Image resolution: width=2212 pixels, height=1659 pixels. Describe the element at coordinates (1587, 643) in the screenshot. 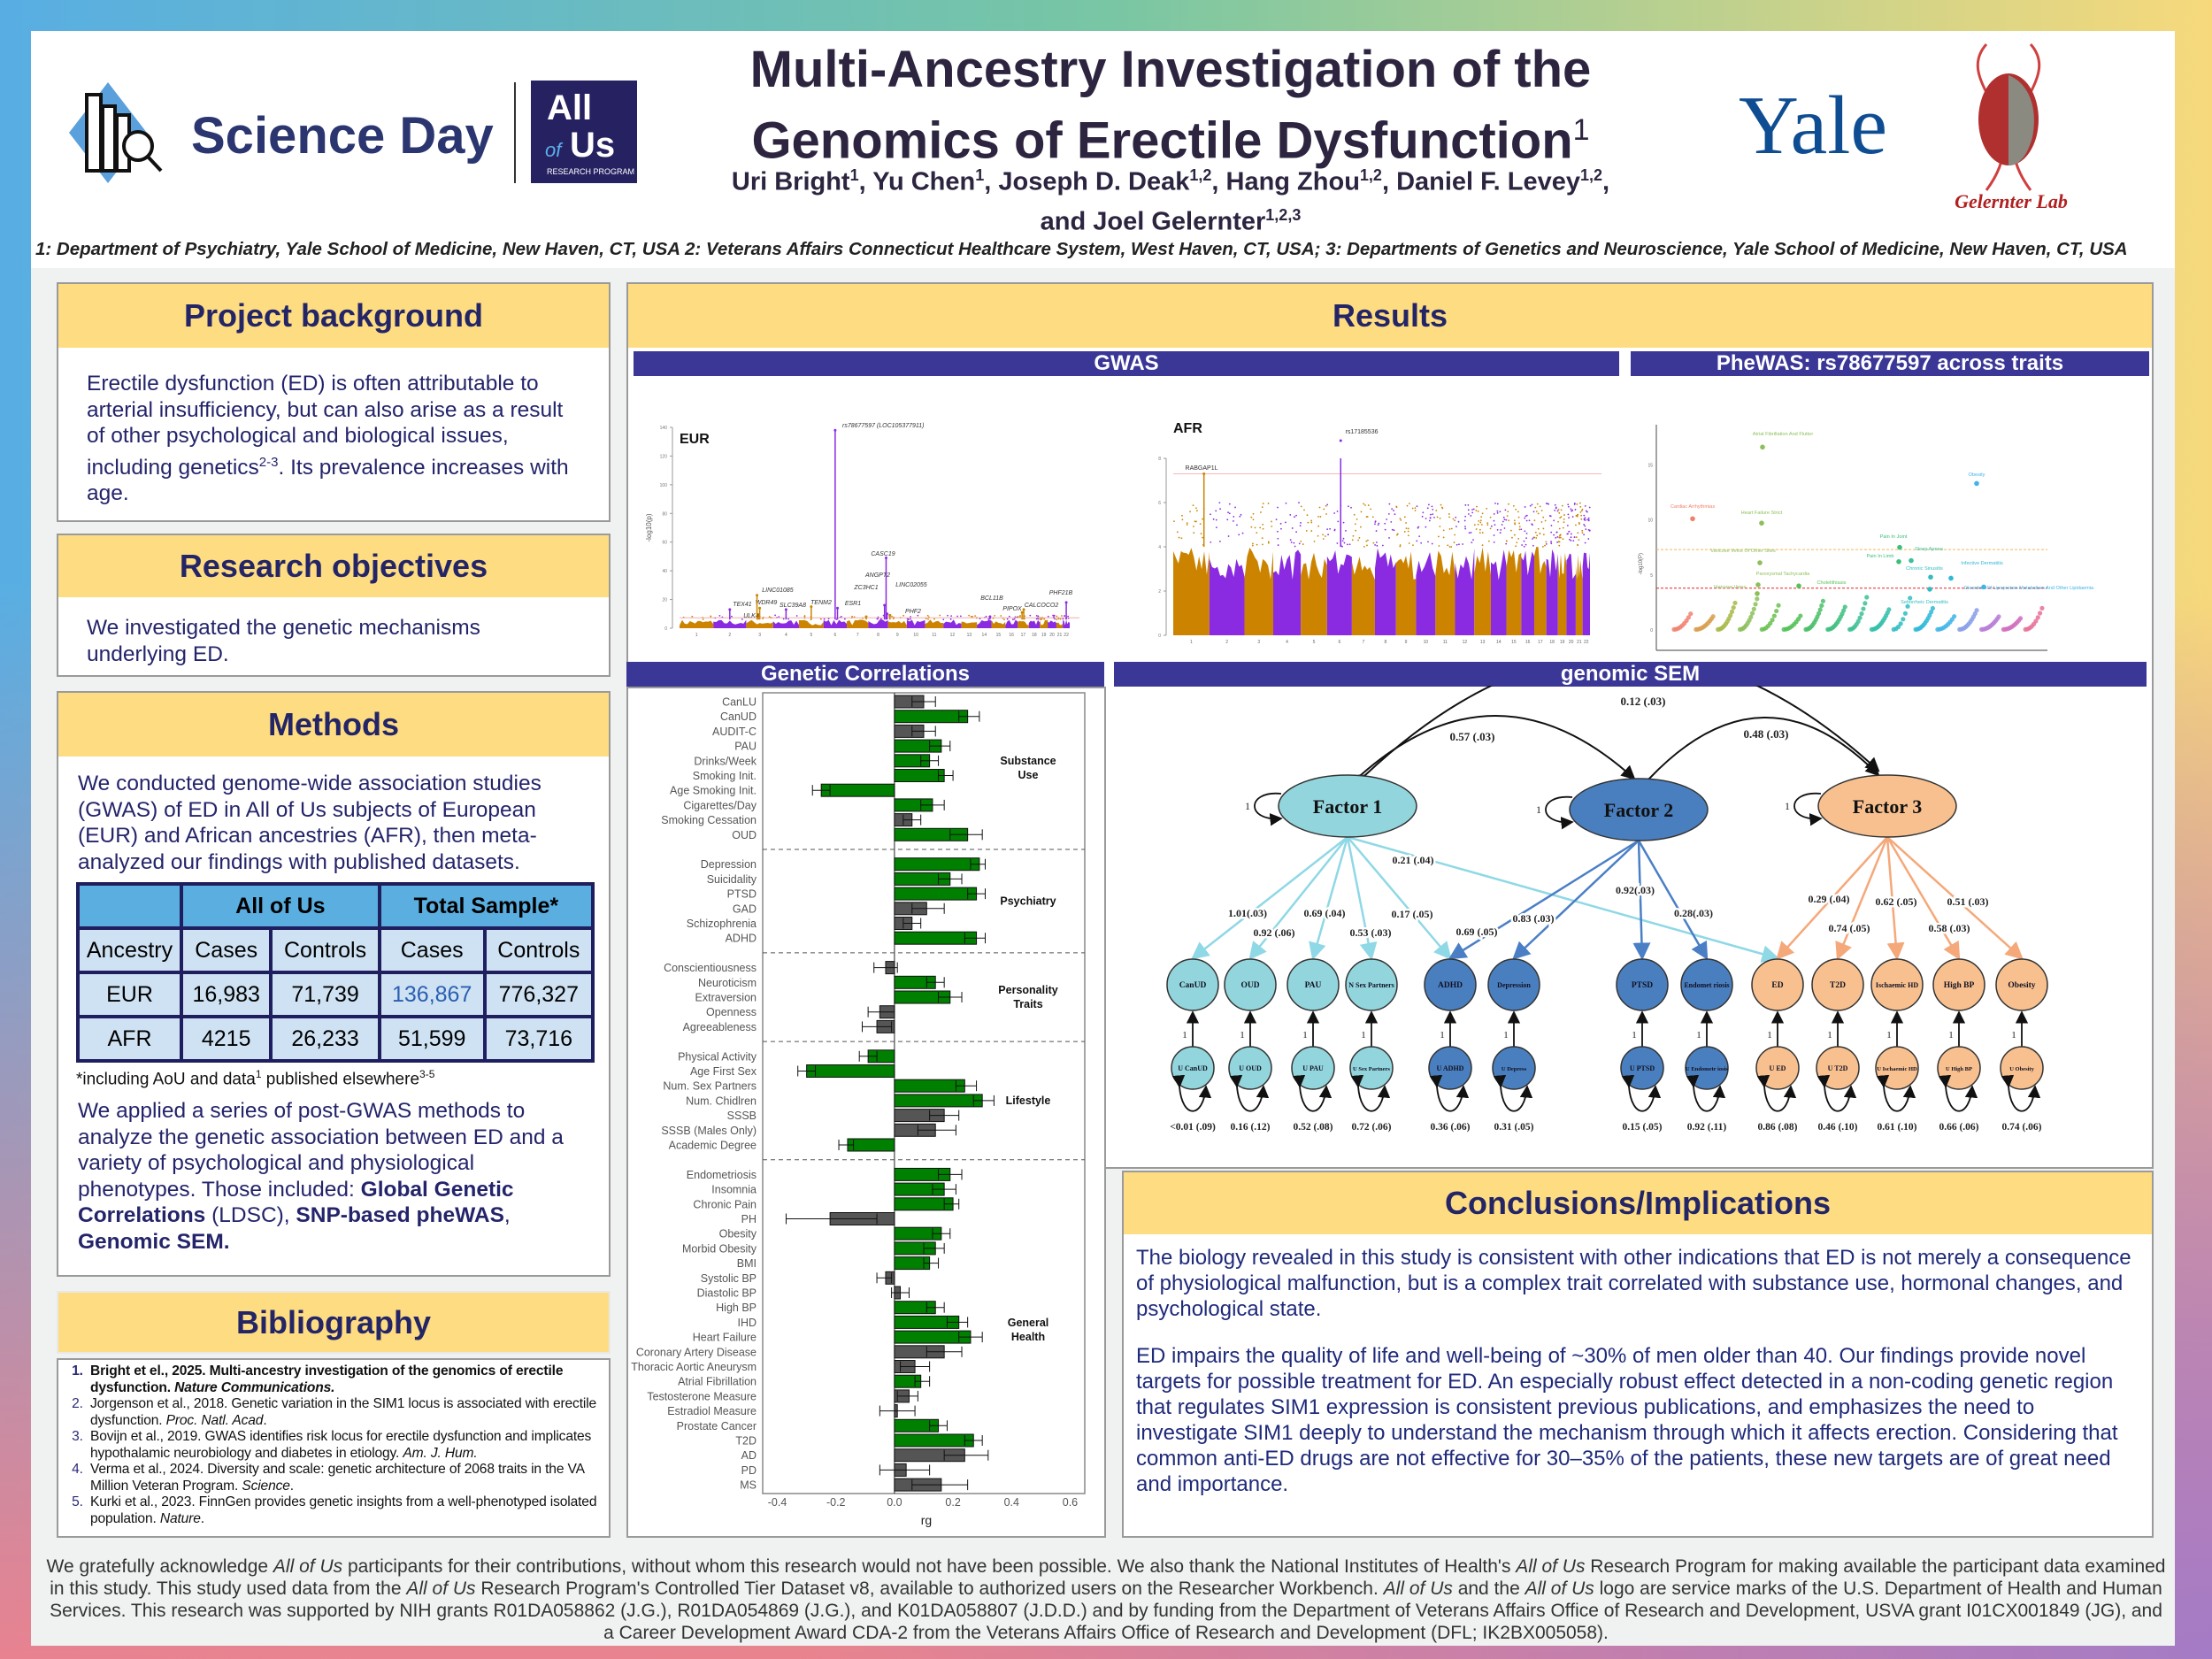

I see `x-tick-label: 22` at that location.